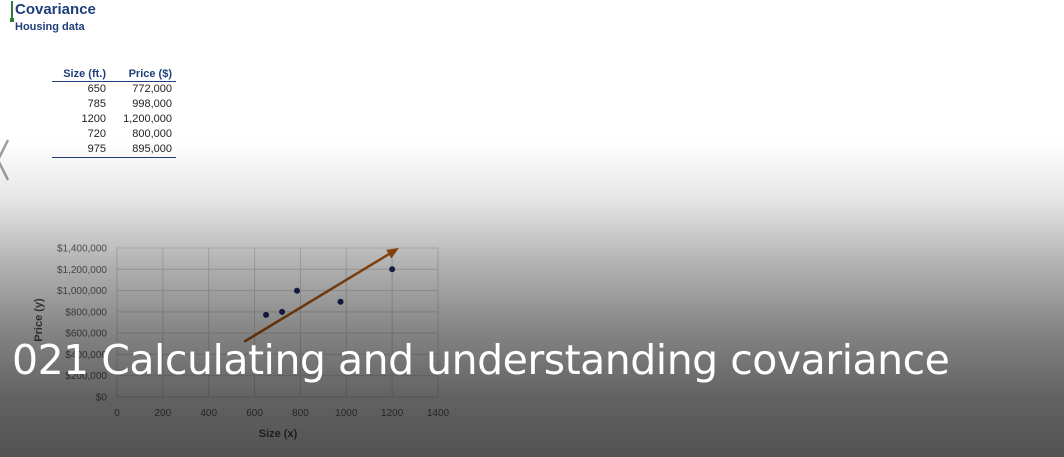 This screenshot has width=1064, height=457. Describe the element at coordinates (117, 413) in the screenshot. I see `x-tick-label: 0` at that location.